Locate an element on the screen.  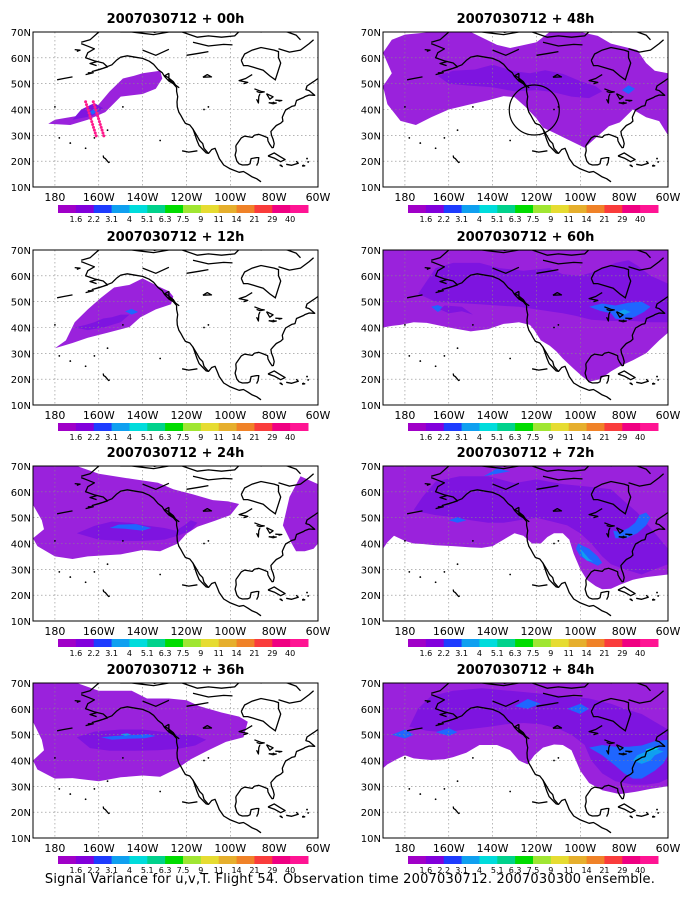
flight-track is located at coordinates (95, 119).